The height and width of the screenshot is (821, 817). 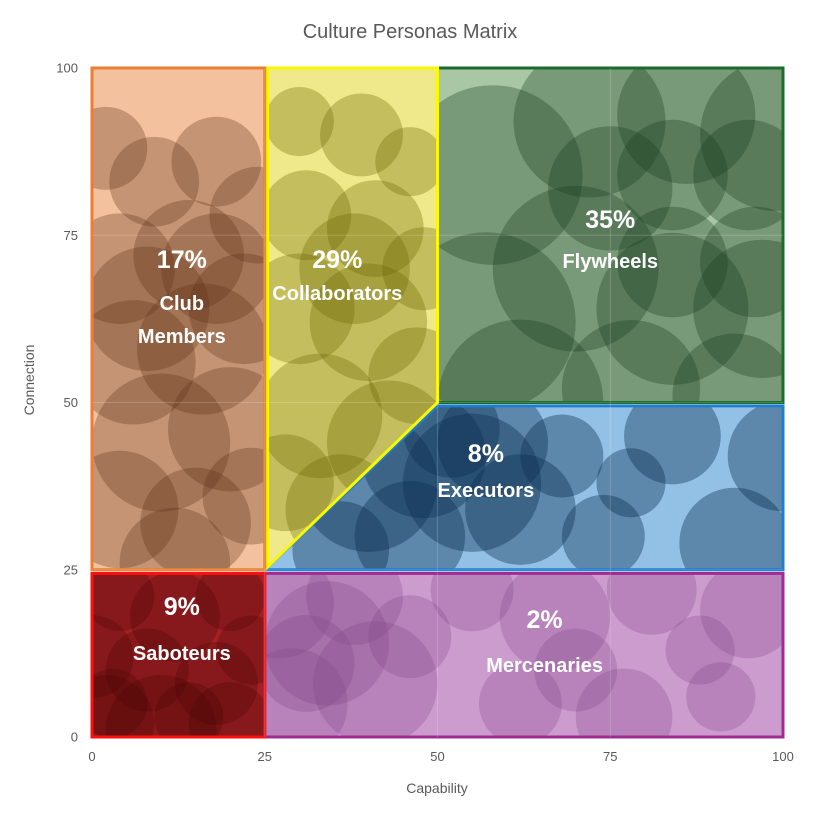 What do you see at coordinates (182, 260) in the screenshot?
I see `region-club-members-percent: 17%` at bounding box center [182, 260].